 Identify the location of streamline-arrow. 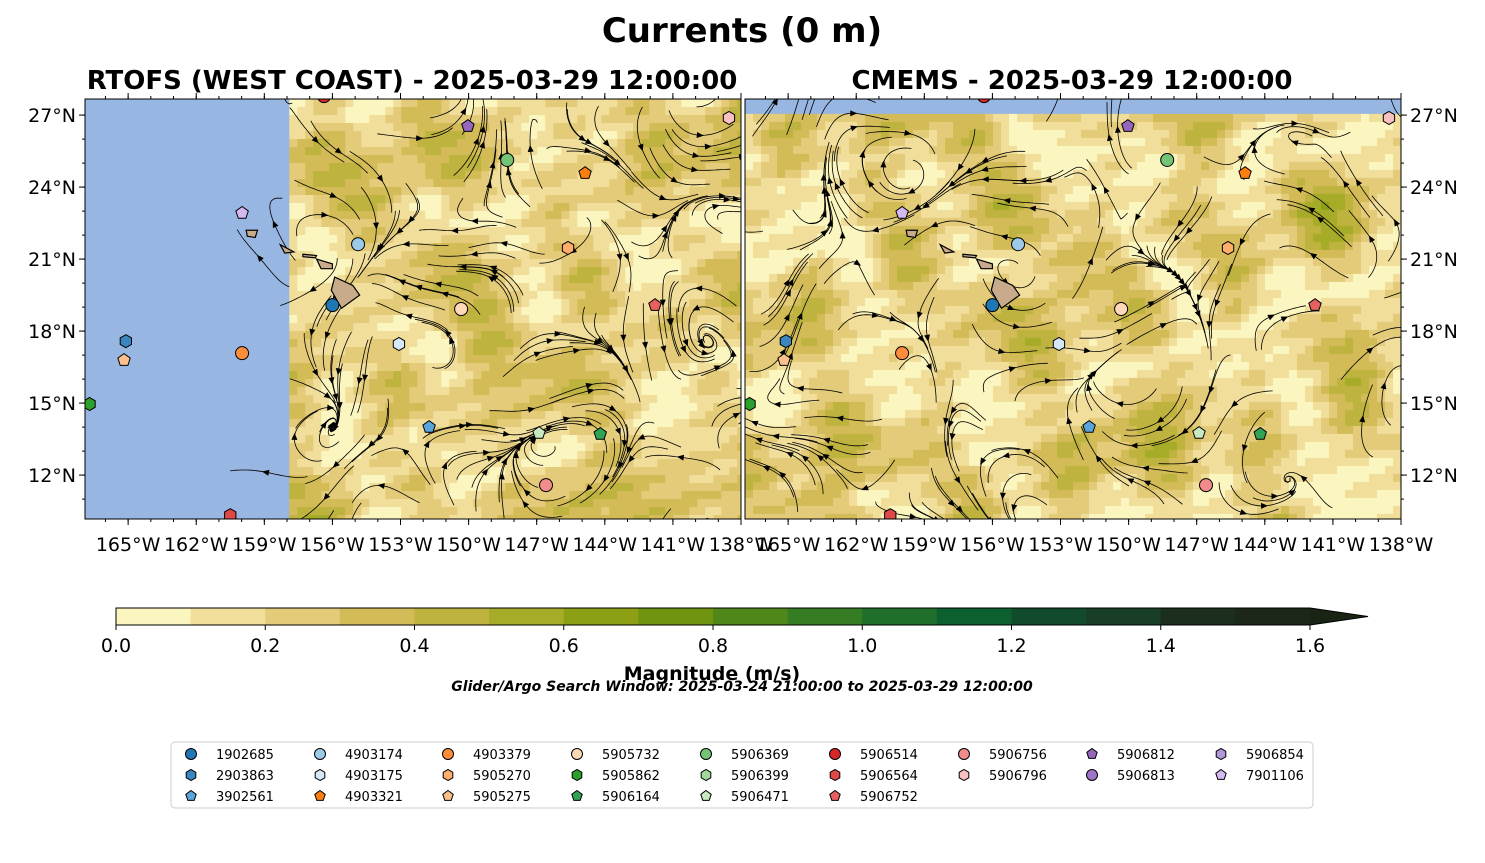
(662, 303).